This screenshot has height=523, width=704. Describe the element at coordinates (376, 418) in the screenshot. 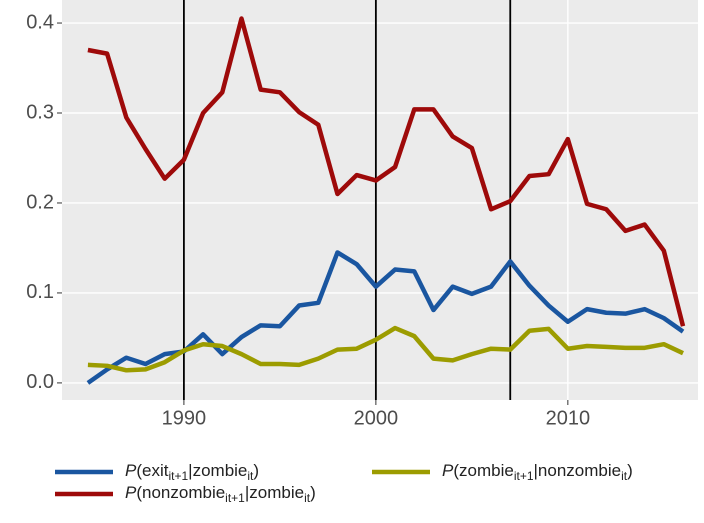

I see `x-tick-label: 2000` at that location.